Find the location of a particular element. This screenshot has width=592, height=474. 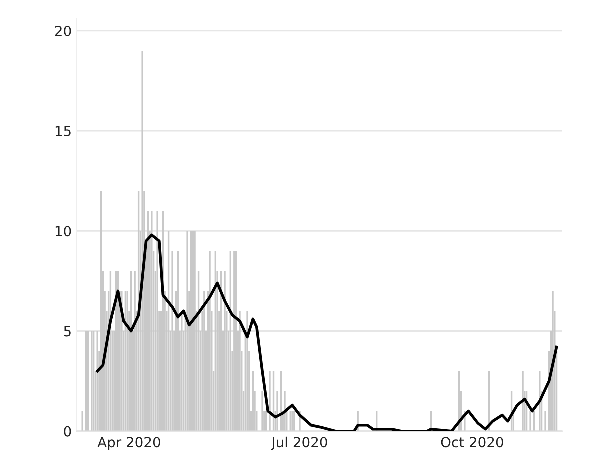

y-tick-label: 10 is located at coordinates (64, 231).